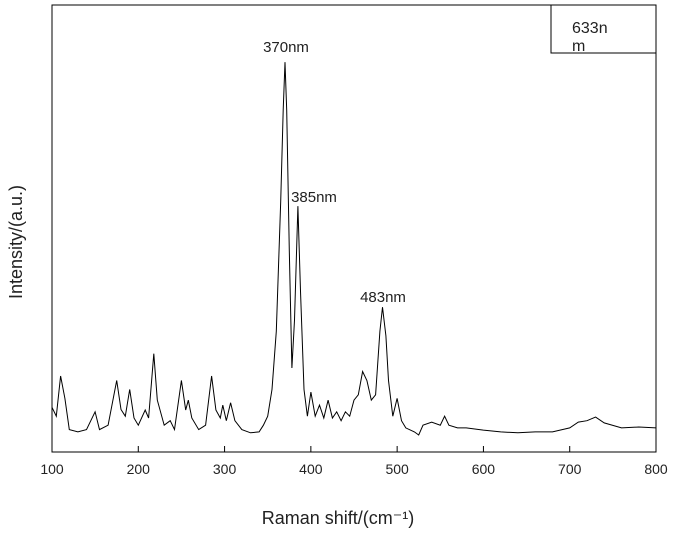 The height and width of the screenshot is (534, 682). Describe the element at coordinates (16, 242) in the screenshot. I see `y-axis-label: Intensity/(a.u.)` at that location.